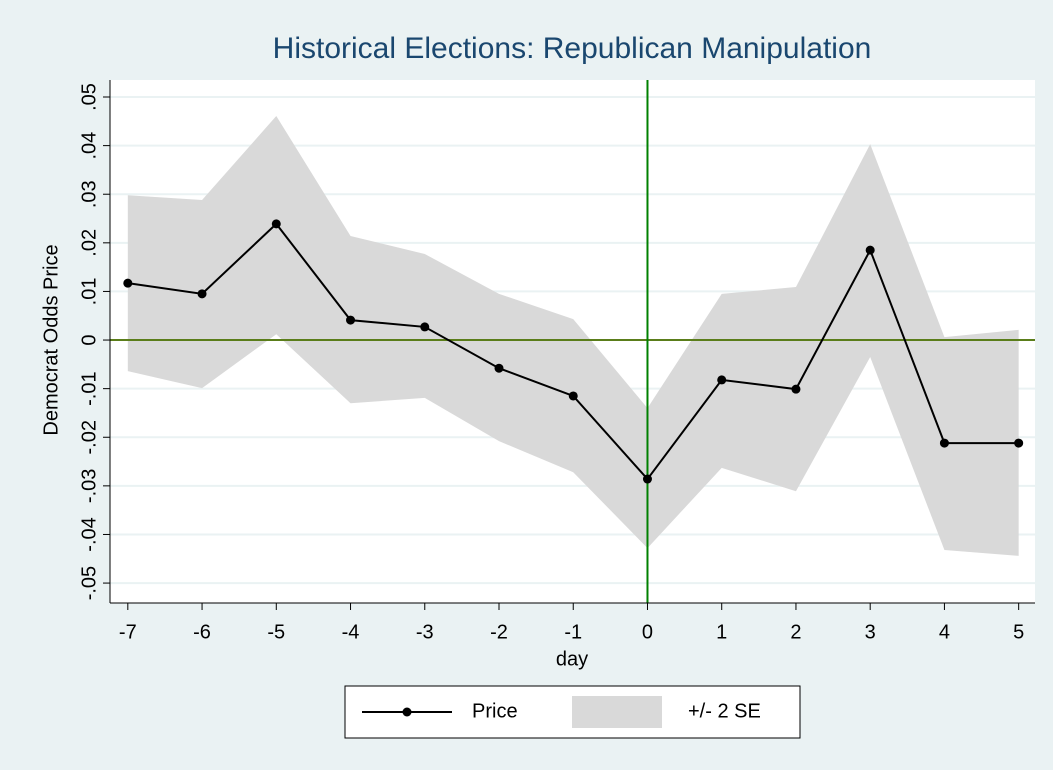 The width and height of the screenshot is (1053, 770). Describe the element at coordinates (89, 583) in the screenshot. I see `y-tick-label: -.05` at that location.